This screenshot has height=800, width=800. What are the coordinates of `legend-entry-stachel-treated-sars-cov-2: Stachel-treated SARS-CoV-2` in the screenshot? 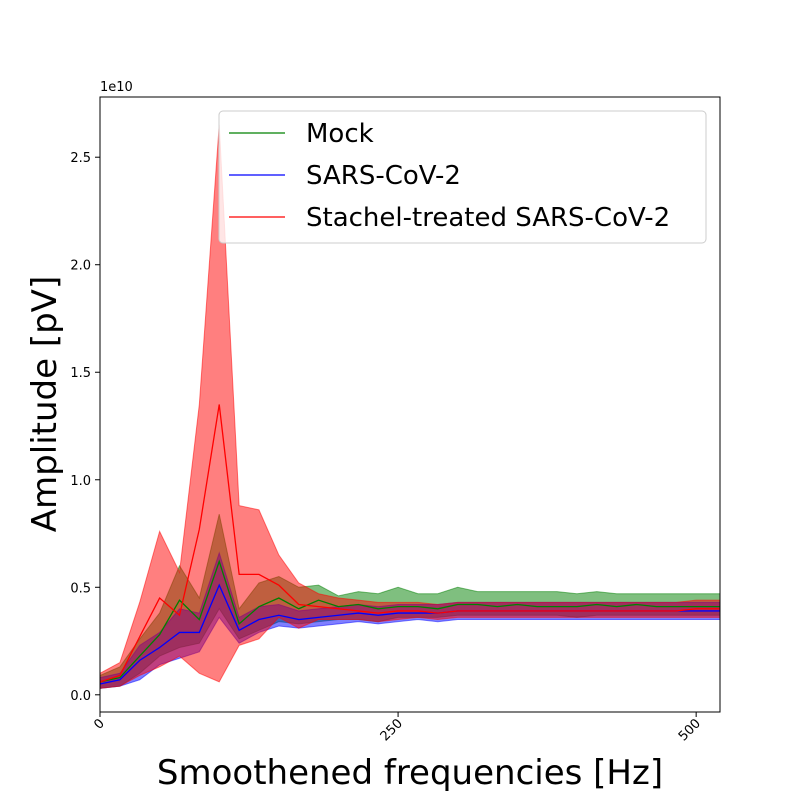 It's located at (488, 218).